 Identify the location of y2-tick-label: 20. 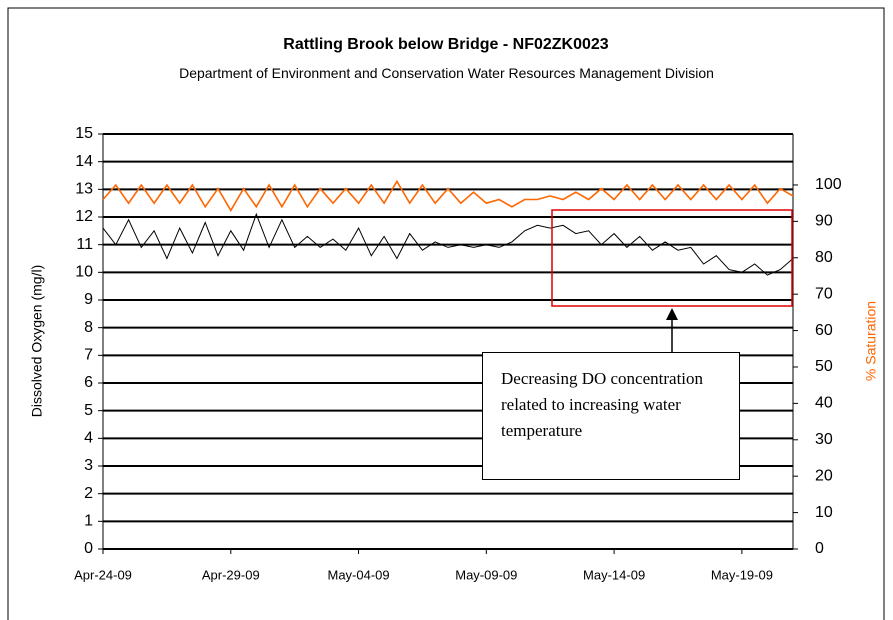
(824, 475).